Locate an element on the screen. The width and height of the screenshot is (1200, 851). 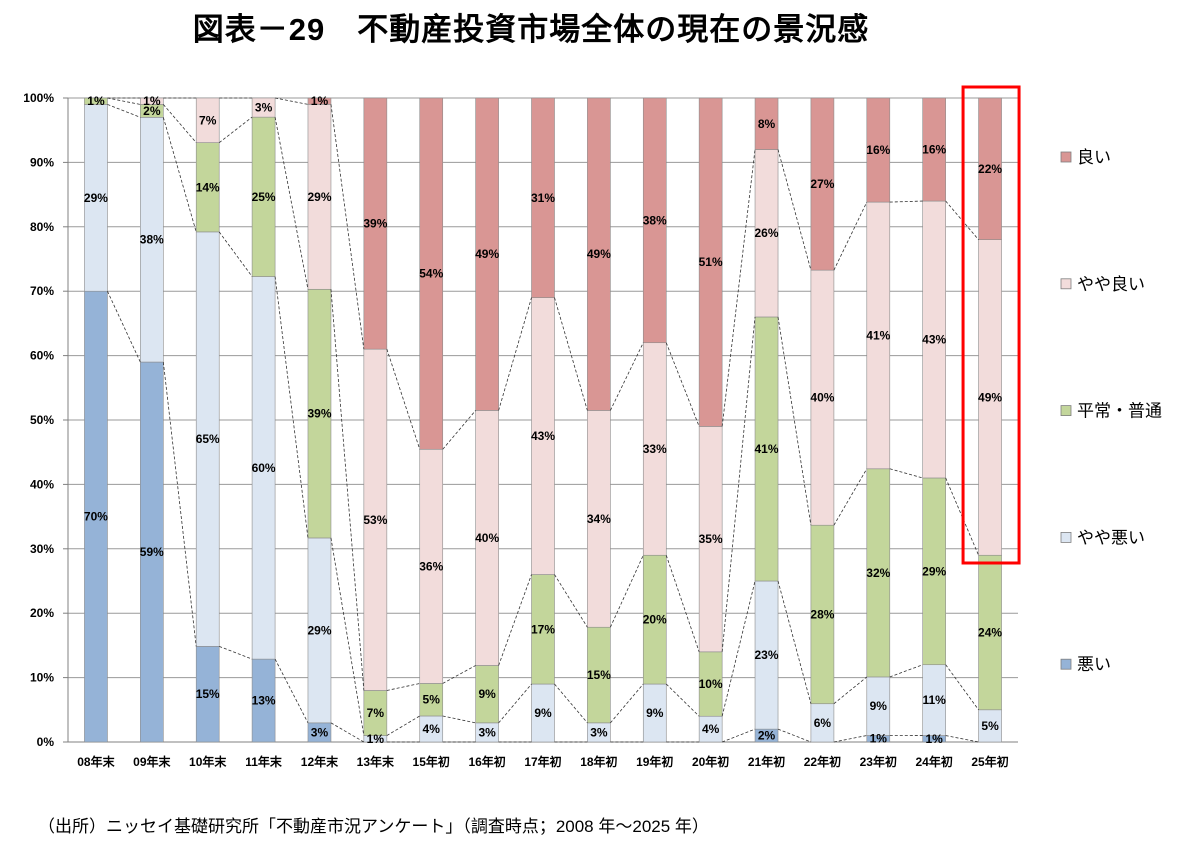
series-line-s1-c1 is located at coordinates (179, 175).